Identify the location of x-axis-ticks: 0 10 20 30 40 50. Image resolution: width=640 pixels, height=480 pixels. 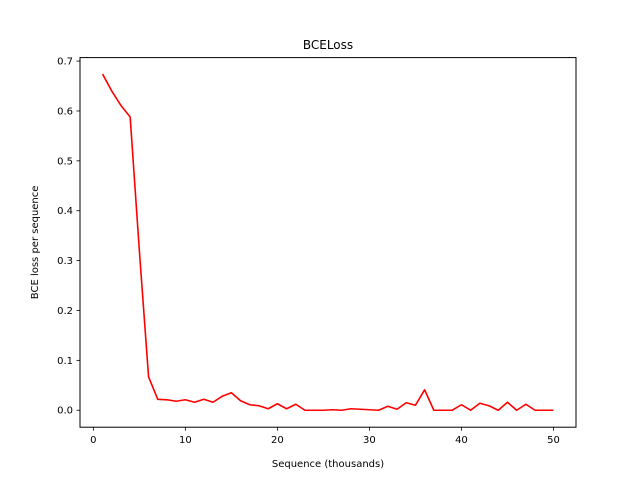
(325, 436).